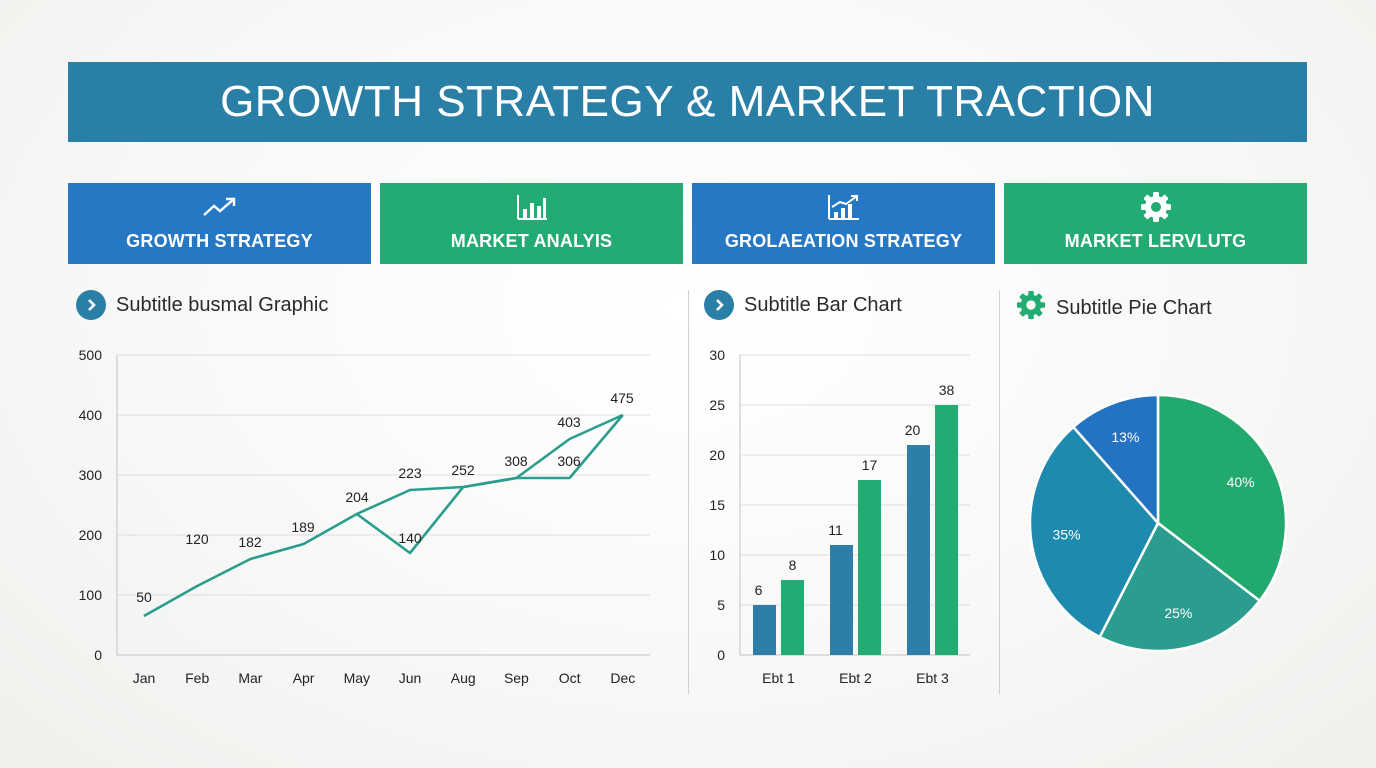 This screenshot has height=768, width=1376. I want to click on line-chart-header: Subtitle busmal Graphic, so click(202, 305).